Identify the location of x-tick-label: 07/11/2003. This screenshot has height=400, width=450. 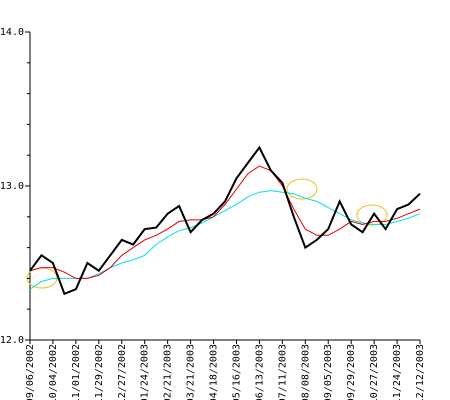
(282, 372).